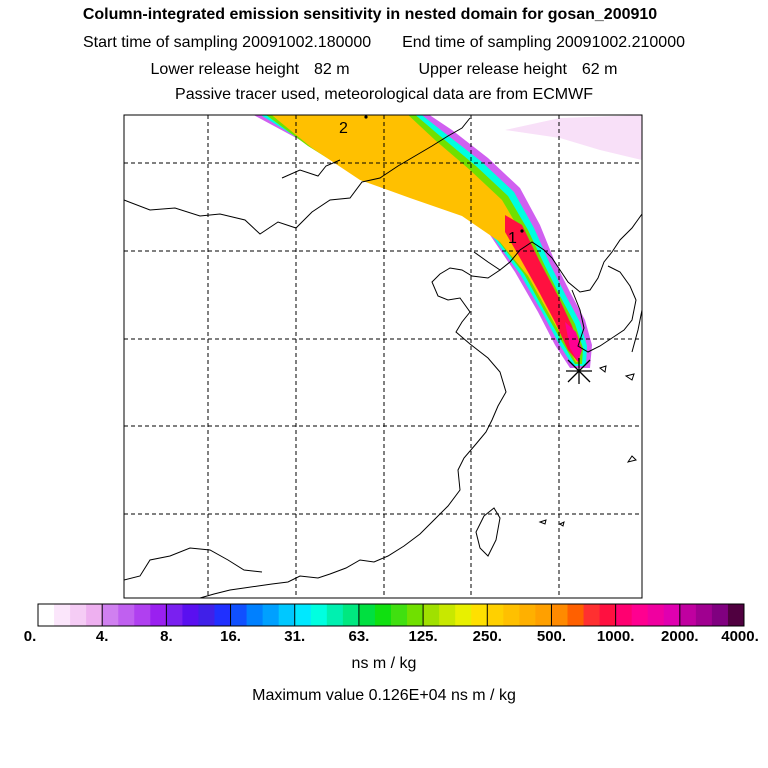 This screenshot has height=768, width=768. Describe the element at coordinates (512, 238) in the screenshot. I see `marker-1: 1` at that location.